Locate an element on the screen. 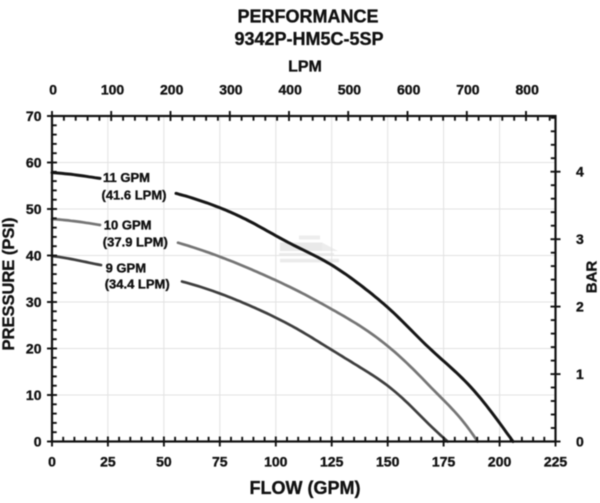 The width and height of the screenshot is (600, 503). svg-text: 150 is located at coordinates (388, 462).